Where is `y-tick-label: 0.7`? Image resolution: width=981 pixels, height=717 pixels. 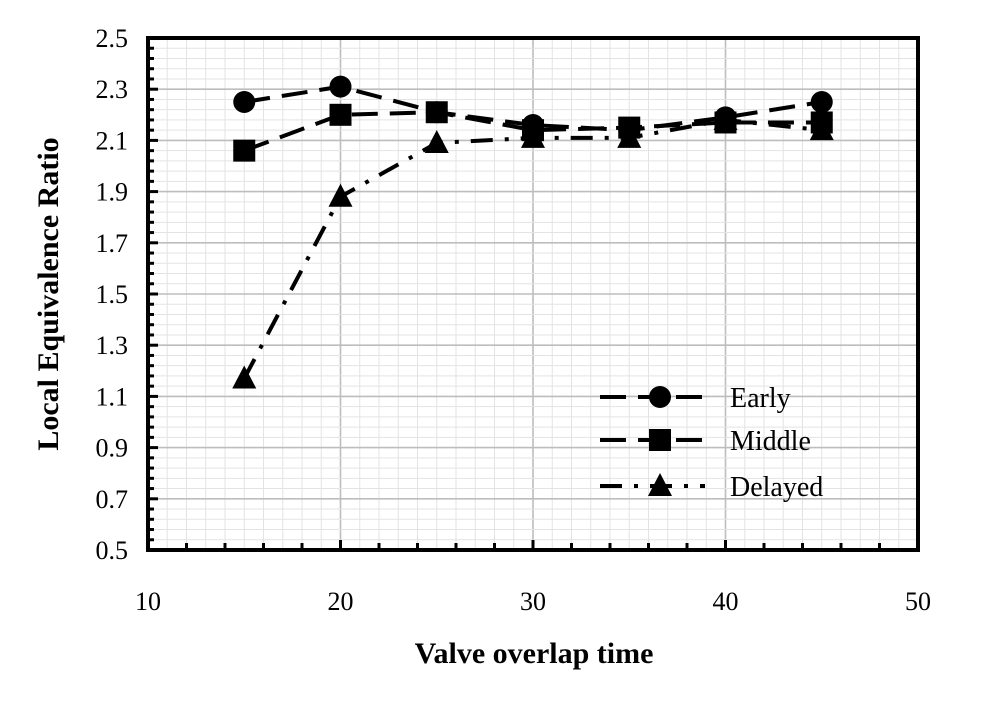
y-tick-label: 0.7 is located at coordinates (112, 499).